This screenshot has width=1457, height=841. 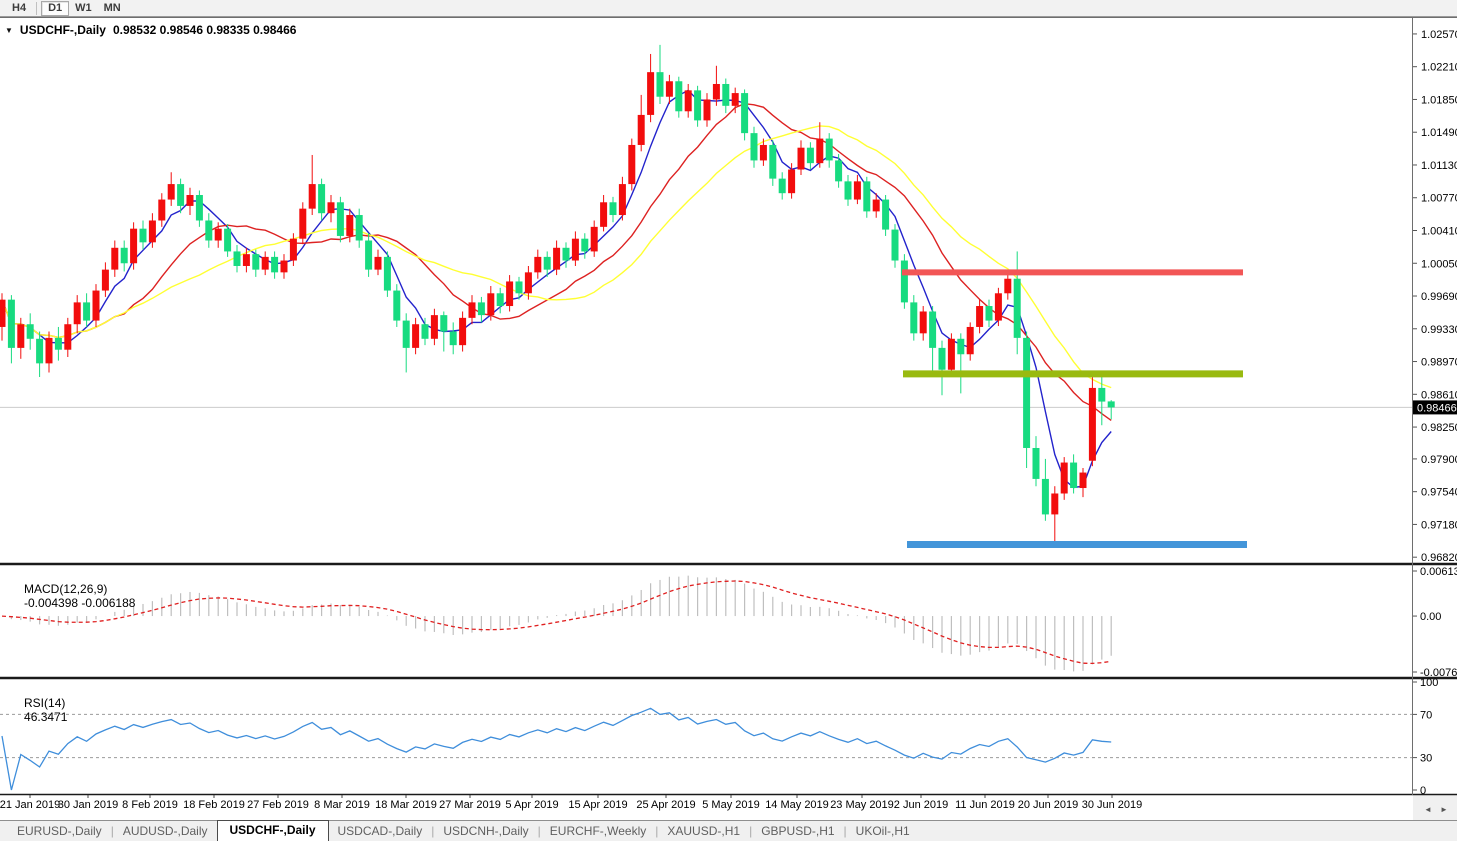 What do you see at coordinates (486, 831) in the screenshot?
I see `tab-usdcnh-daily: USDCNH-,Daily` at bounding box center [486, 831].